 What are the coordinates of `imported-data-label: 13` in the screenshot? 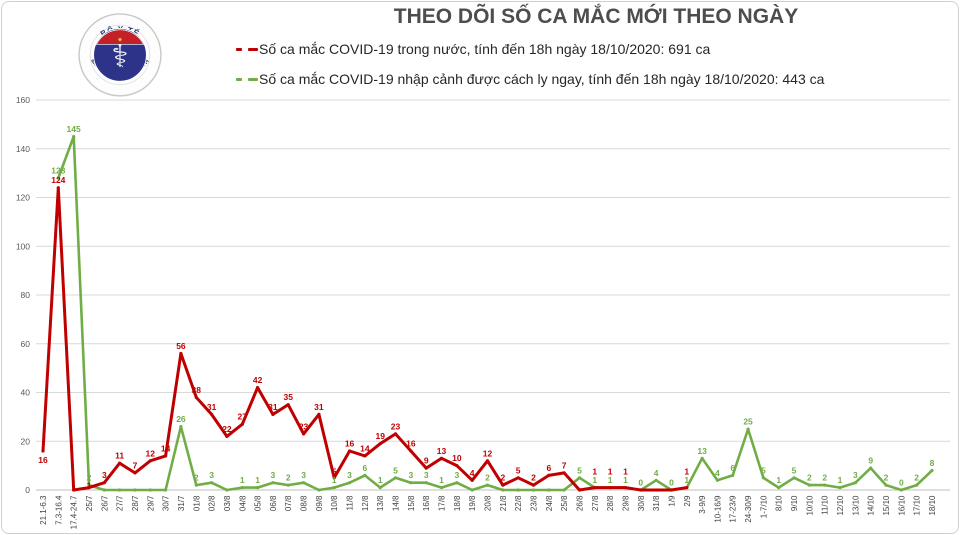 It's located at (702, 451).